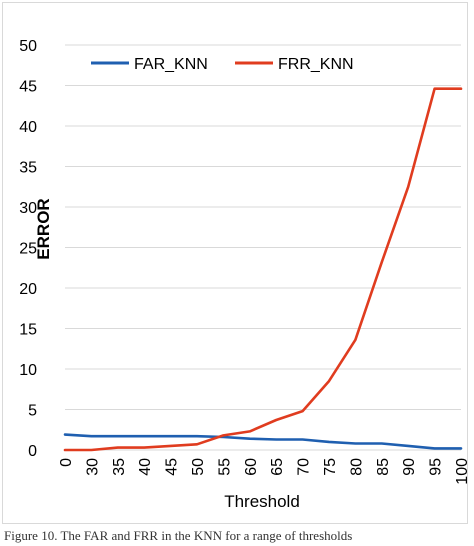  I want to click on y-tick-label: 20, so click(28, 289).